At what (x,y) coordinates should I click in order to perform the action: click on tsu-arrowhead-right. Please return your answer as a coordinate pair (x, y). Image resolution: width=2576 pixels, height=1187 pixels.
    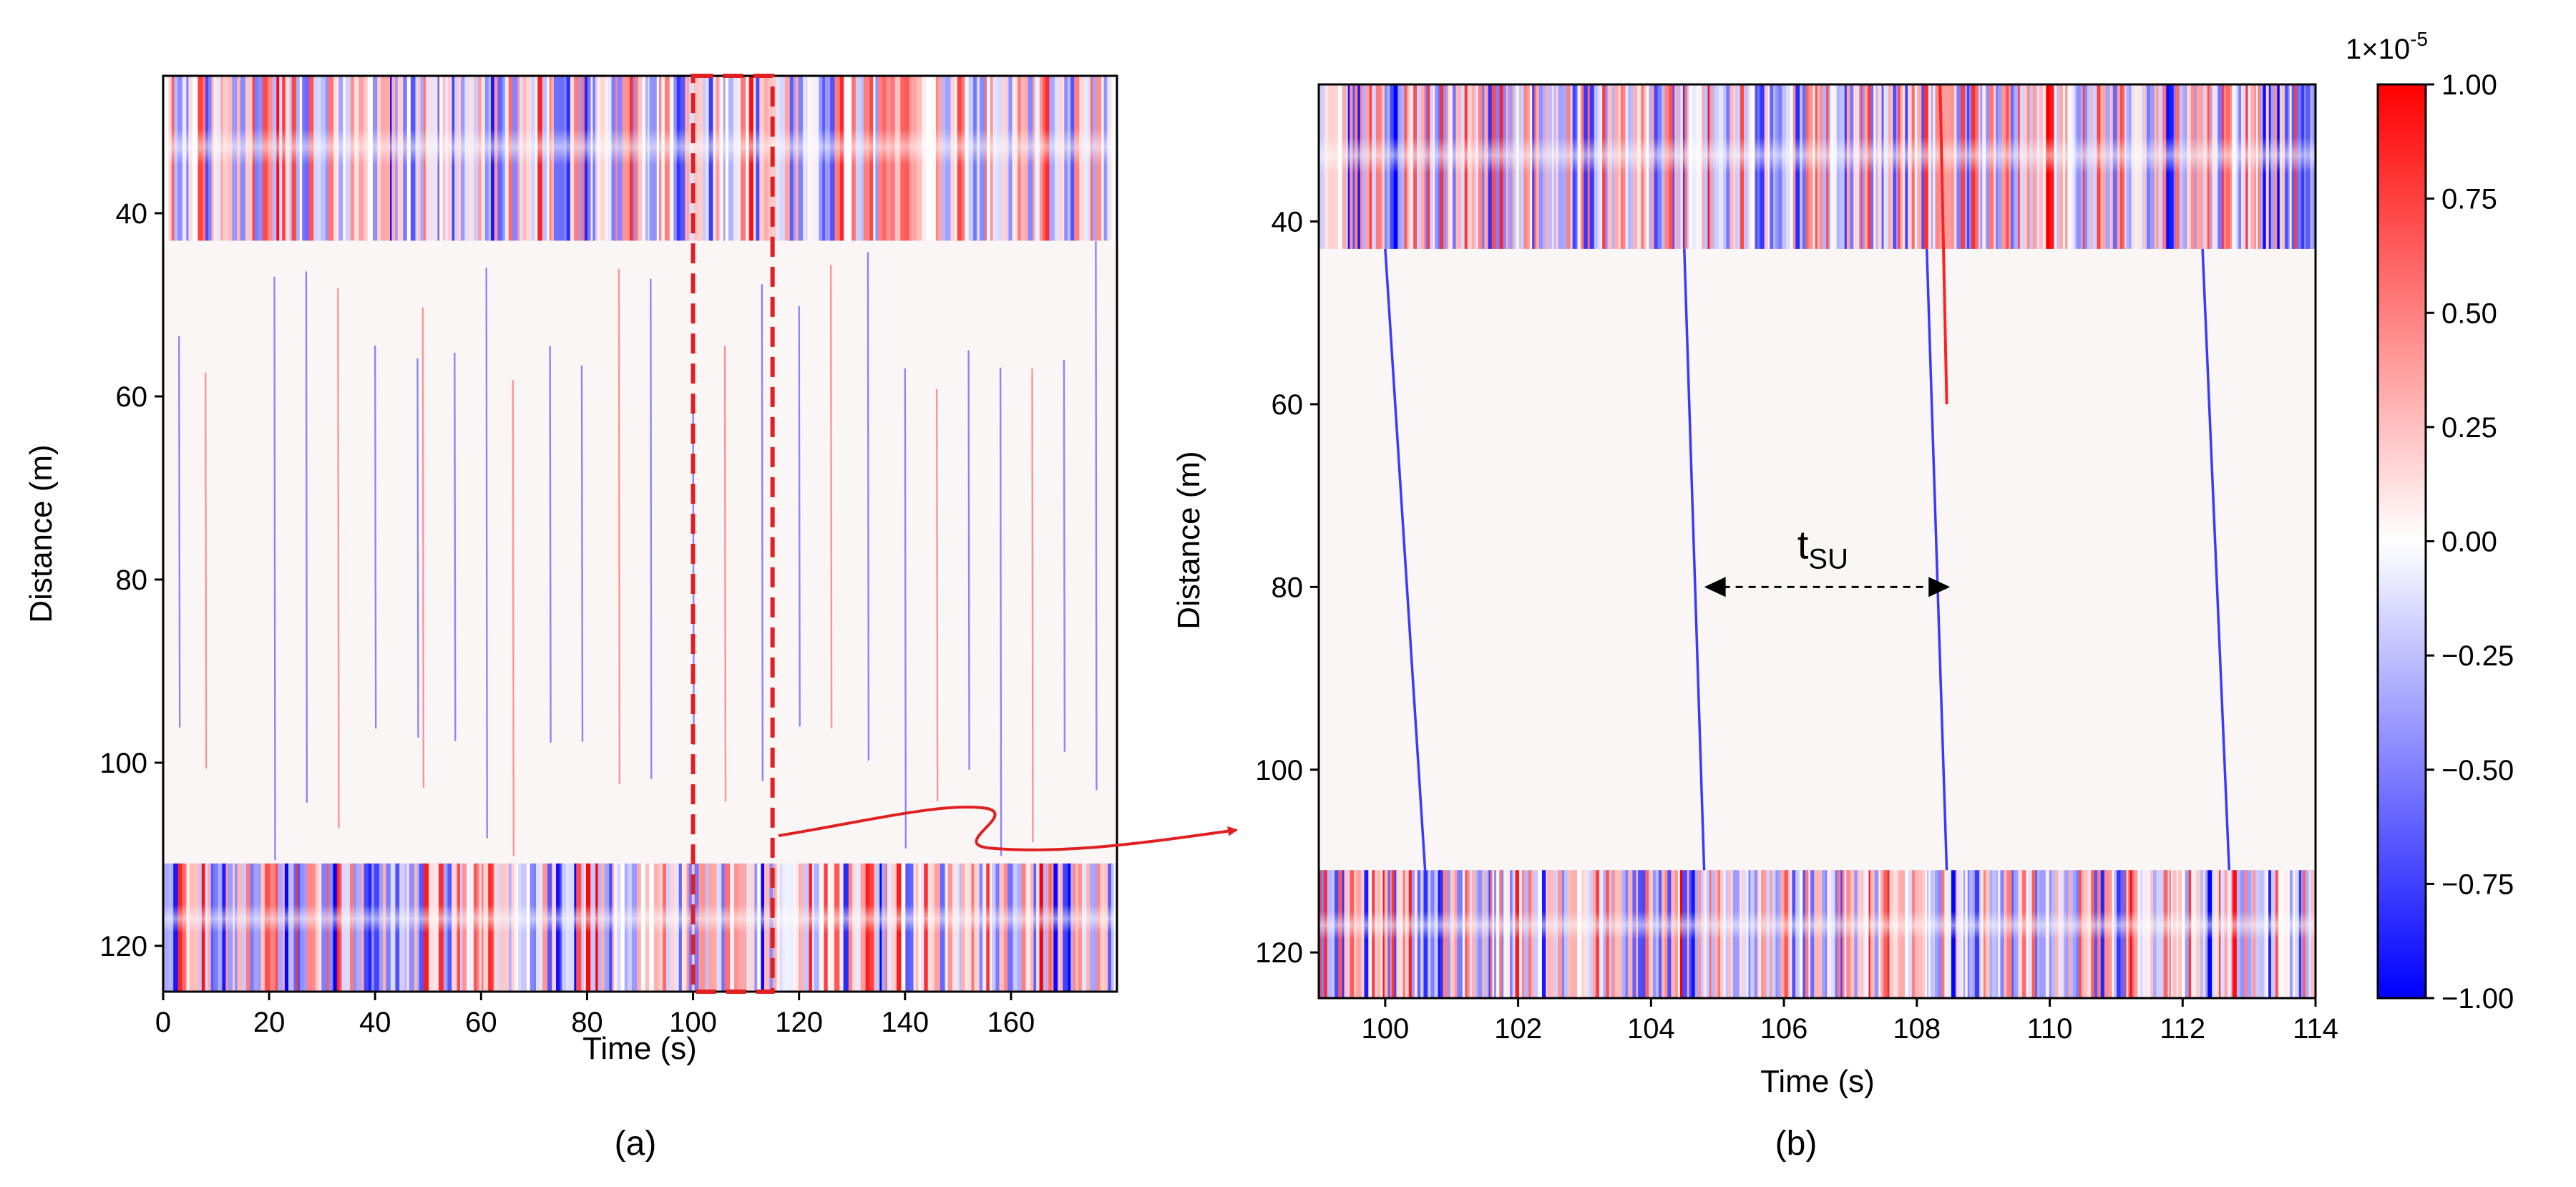
    Looking at the image, I should click on (1939, 587).